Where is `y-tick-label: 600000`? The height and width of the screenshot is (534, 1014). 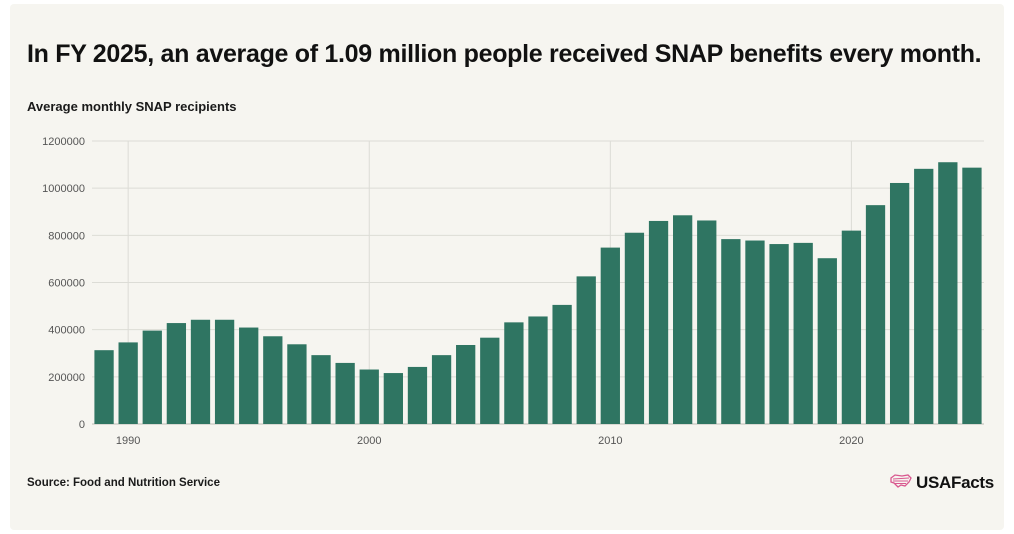
y-tick-label: 600000 is located at coordinates (66, 284).